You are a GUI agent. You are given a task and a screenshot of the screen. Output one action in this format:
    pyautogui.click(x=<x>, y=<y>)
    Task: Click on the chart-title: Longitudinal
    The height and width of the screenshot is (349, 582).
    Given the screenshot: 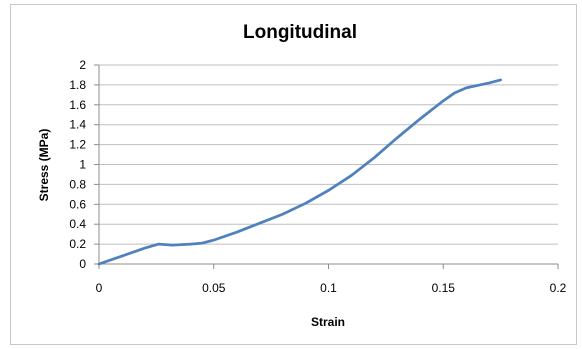 What is the action you would take?
    pyautogui.click(x=300, y=32)
    